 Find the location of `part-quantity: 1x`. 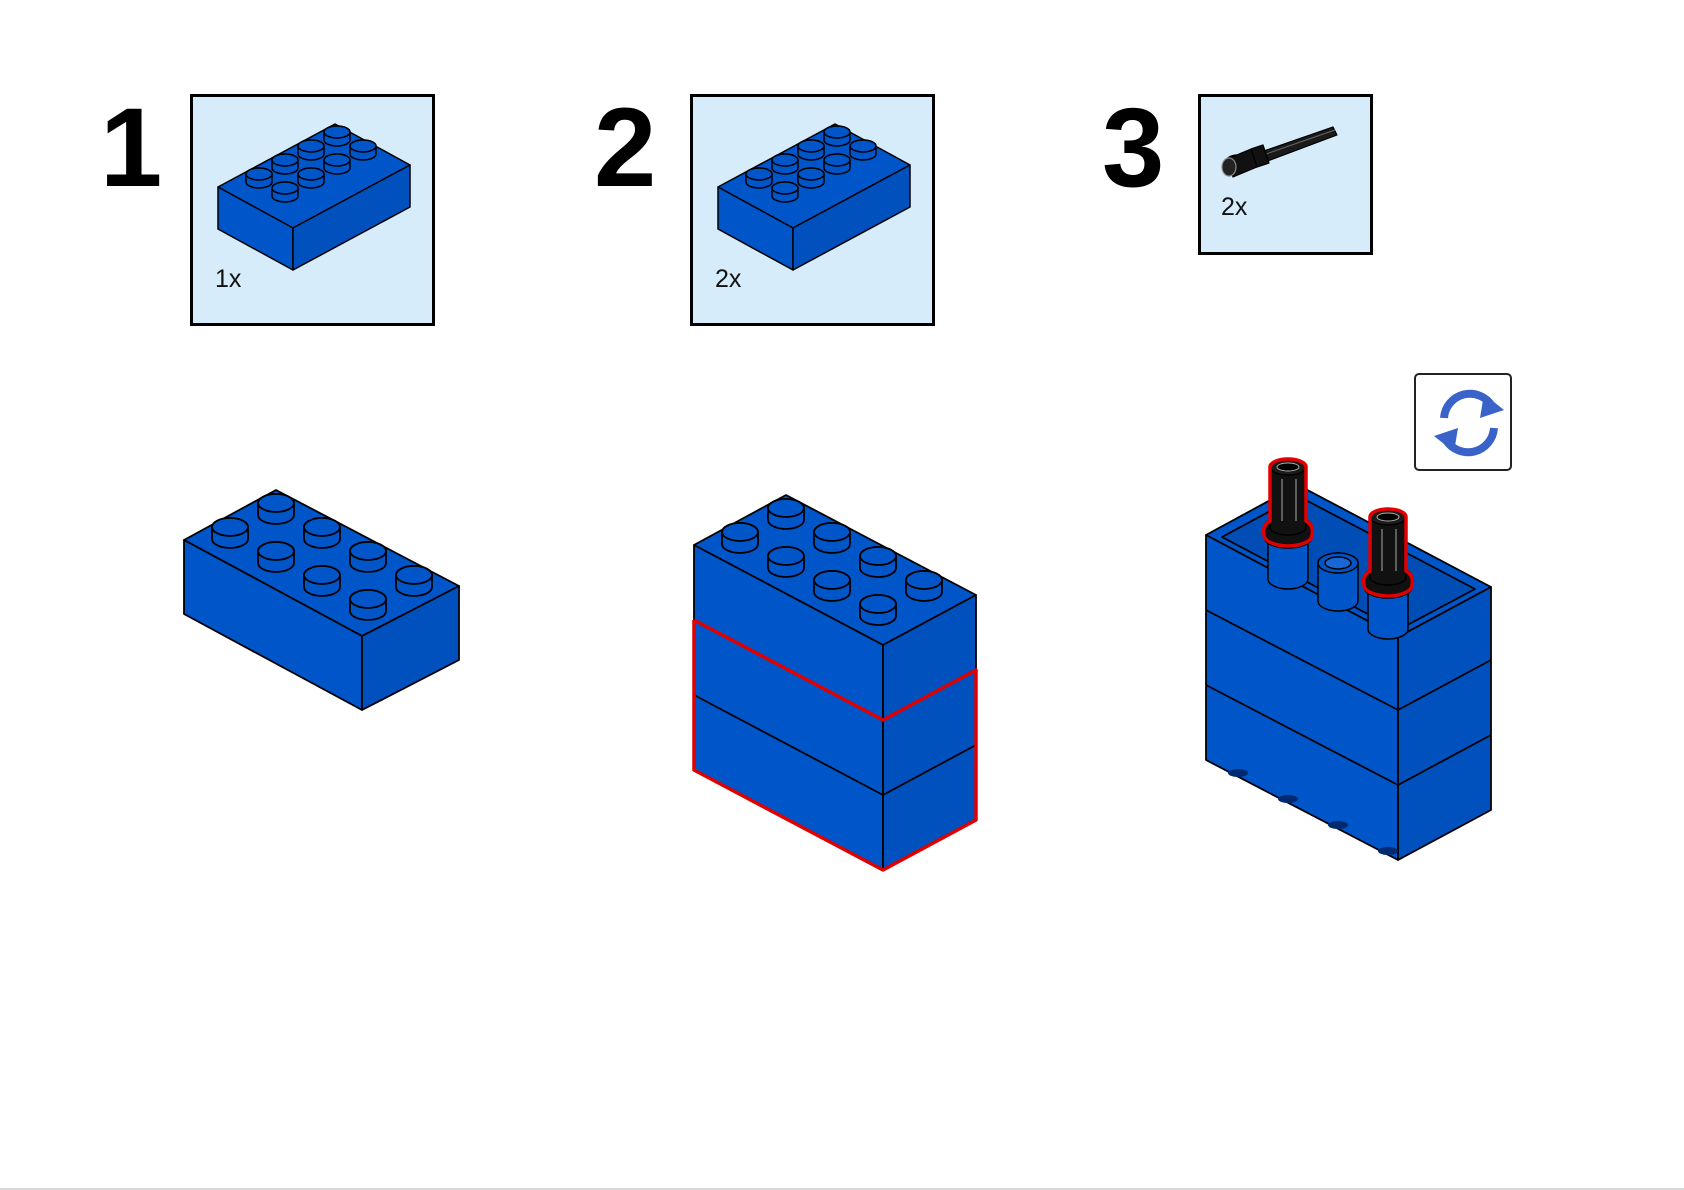

part-quantity: 1x is located at coordinates (228, 279).